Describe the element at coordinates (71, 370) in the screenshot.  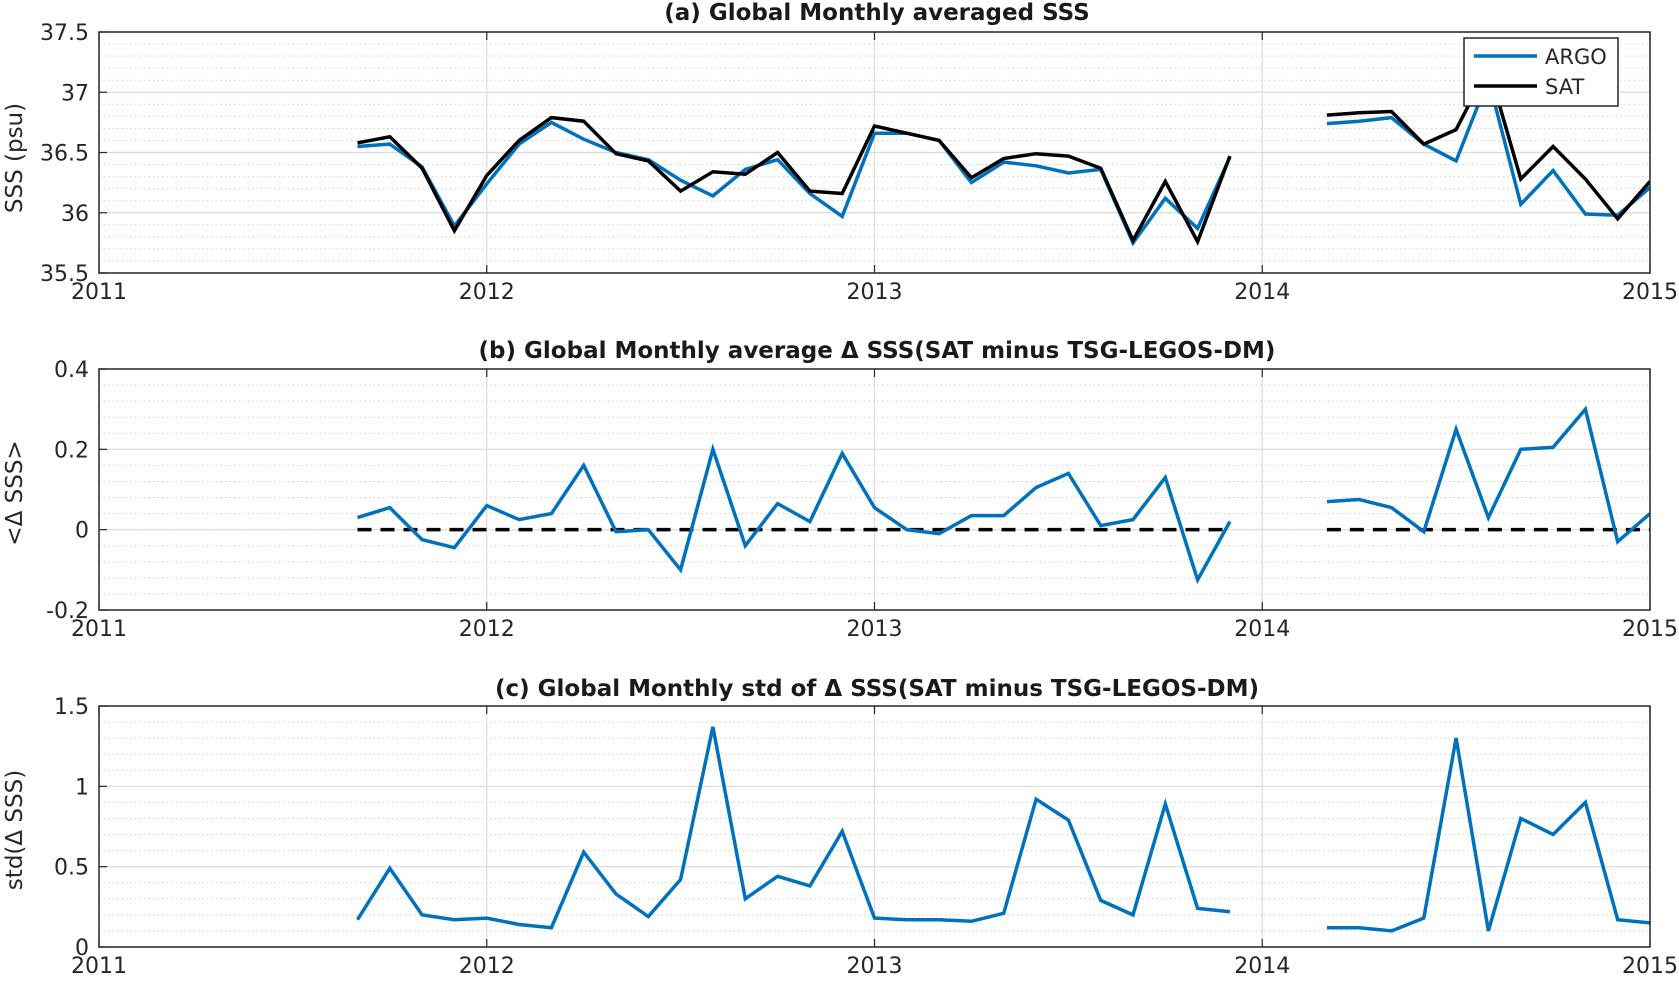
I see `y-tick-label: 0.4` at that location.